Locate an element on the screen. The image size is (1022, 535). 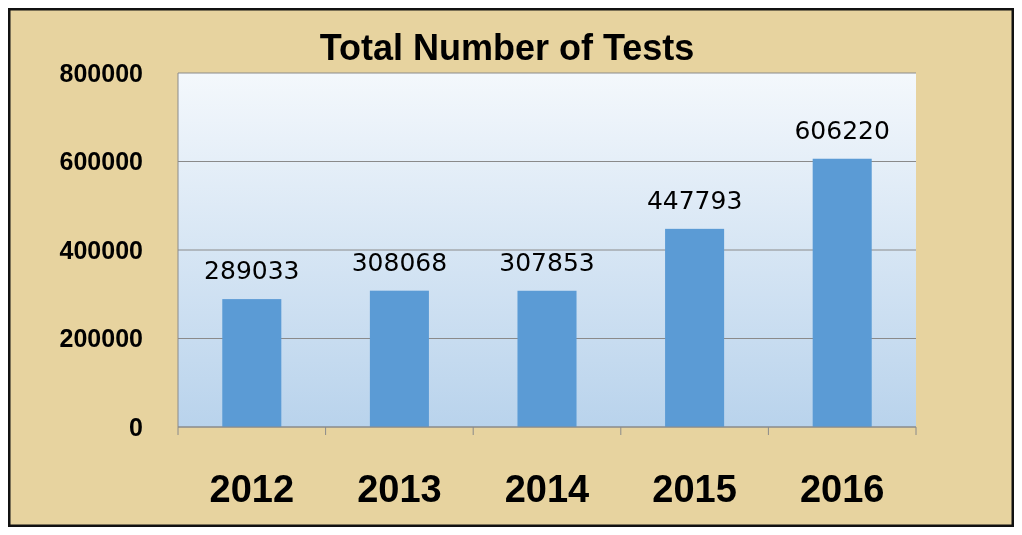
x-tick-label: 2016 is located at coordinates (842, 489).